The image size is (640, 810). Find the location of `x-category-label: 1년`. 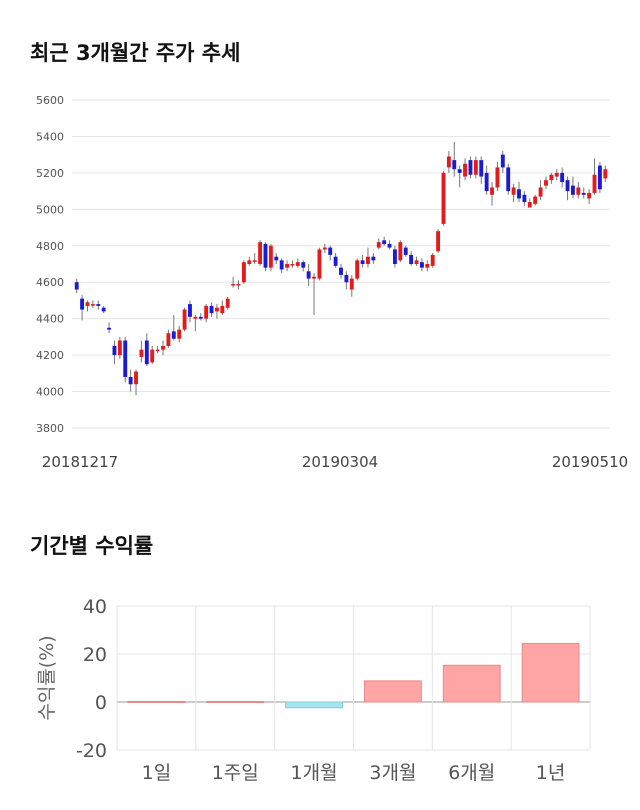

x-category-label: 1년 is located at coordinates (551, 773).